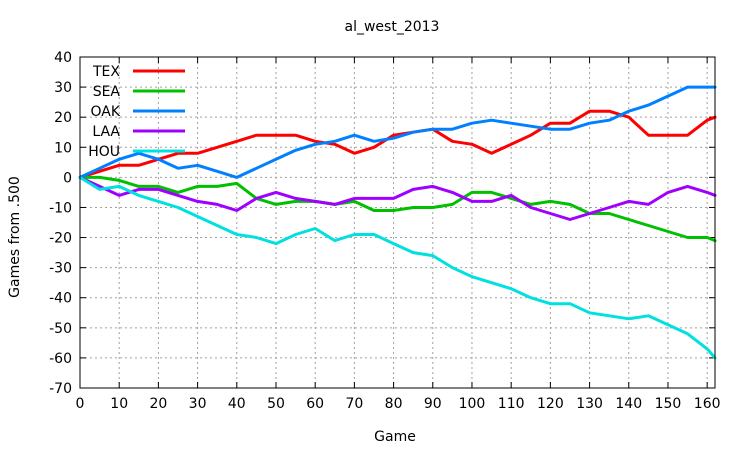 This screenshot has width=750, height=450. Describe the element at coordinates (119, 404) in the screenshot. I see `x-tick-label: 10` at that location.